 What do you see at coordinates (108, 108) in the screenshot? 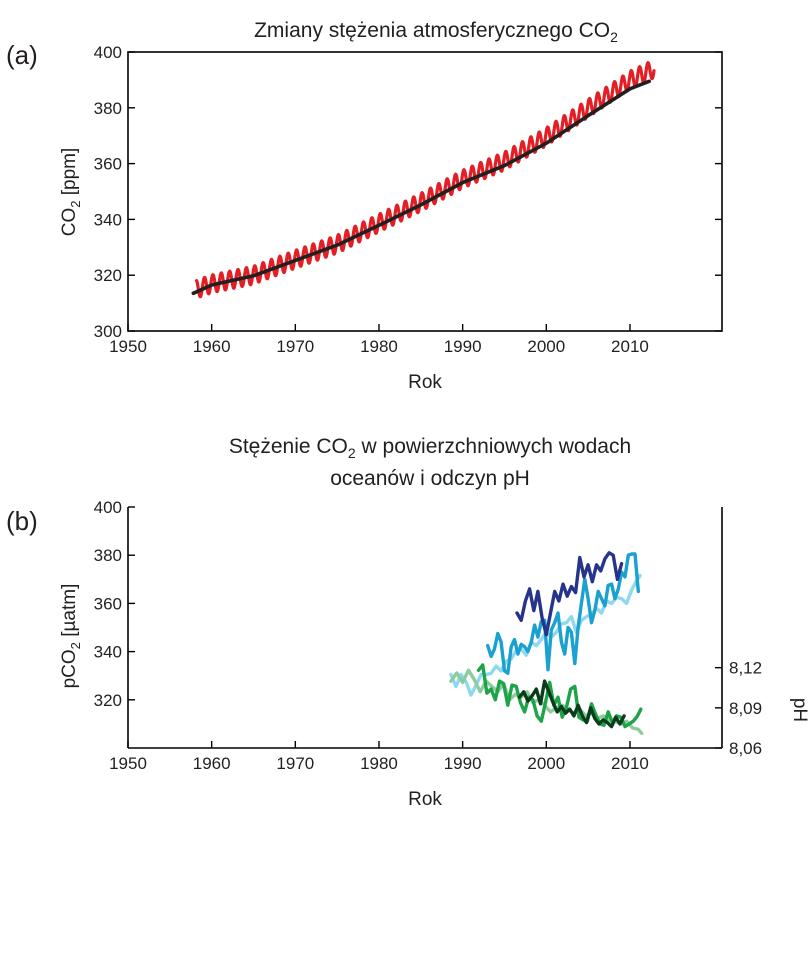
I see `panel-a-y-tick-label: 380` at bounding box center [108, 108].